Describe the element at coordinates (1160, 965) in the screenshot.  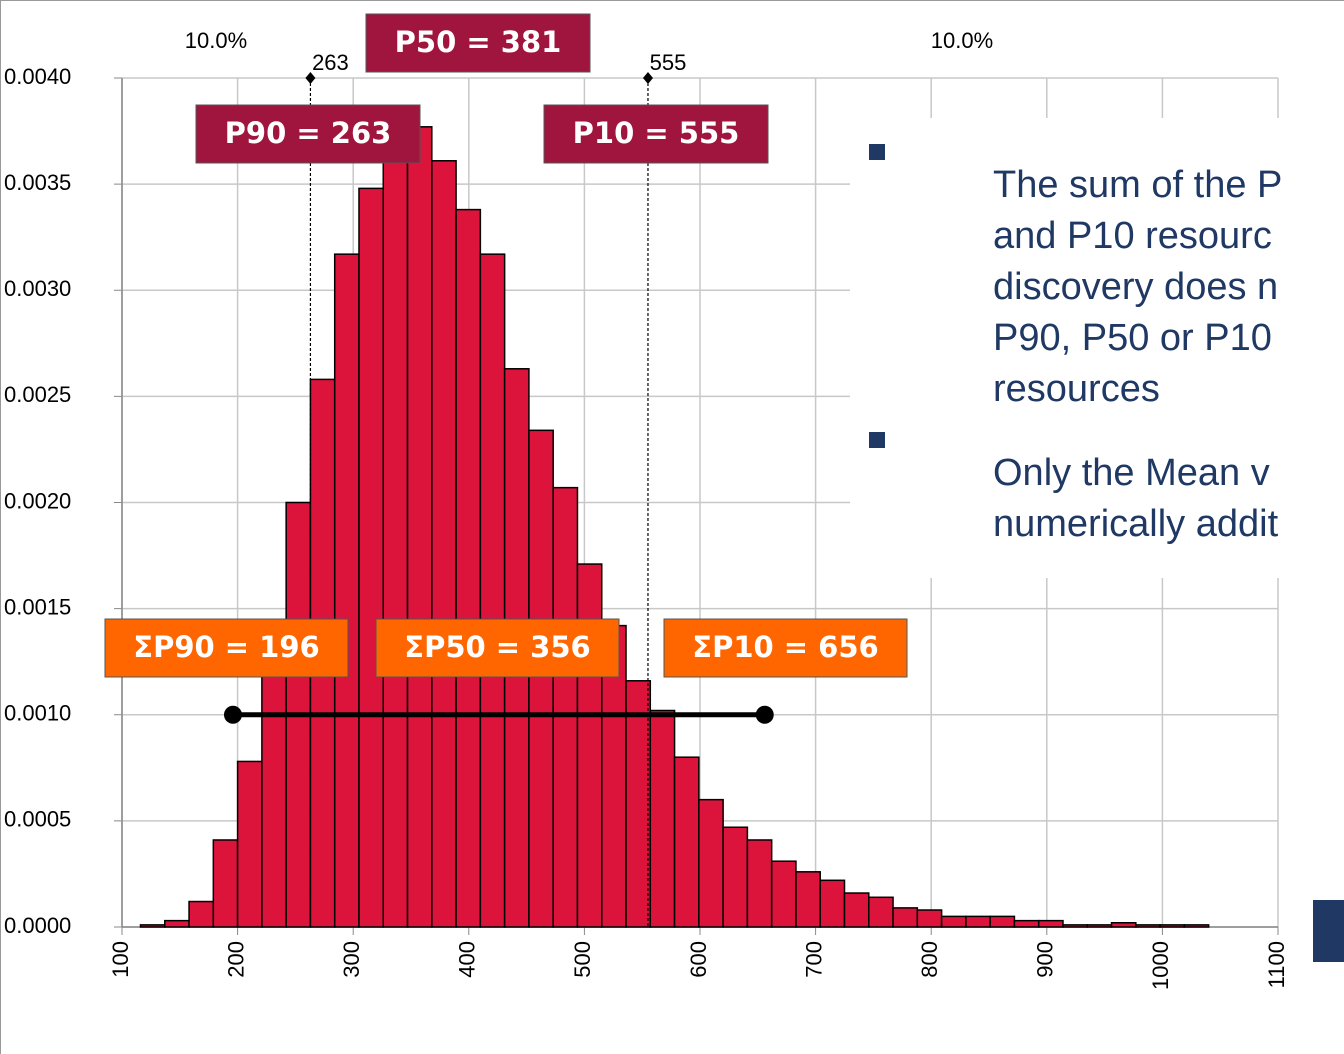
I see `x-tick-label: 1000` at that location.